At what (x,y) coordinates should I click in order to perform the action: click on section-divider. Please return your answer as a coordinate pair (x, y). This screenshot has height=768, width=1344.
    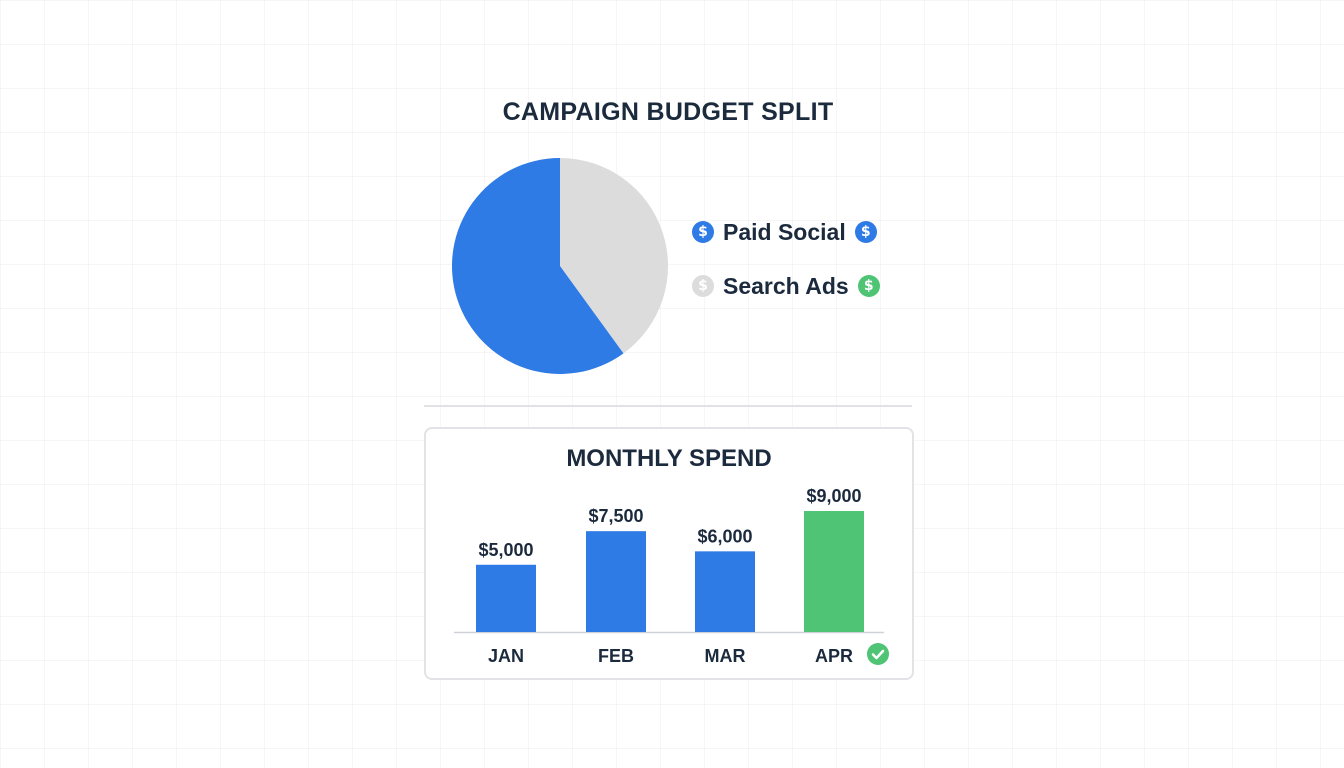
    Looking at the image, I should click on (668, 406).